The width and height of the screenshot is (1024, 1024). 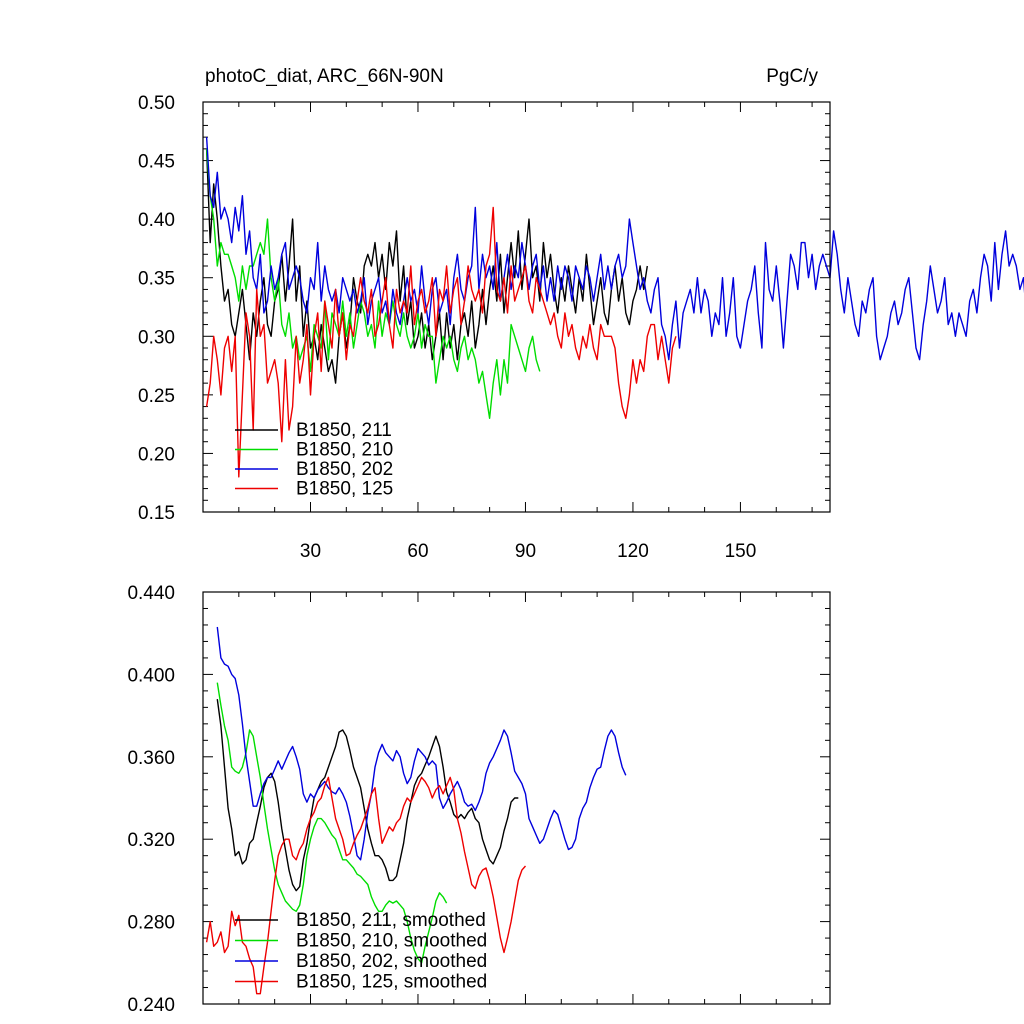 I want to click on legend-label: B1850, 211, so click(x=344, y=430).